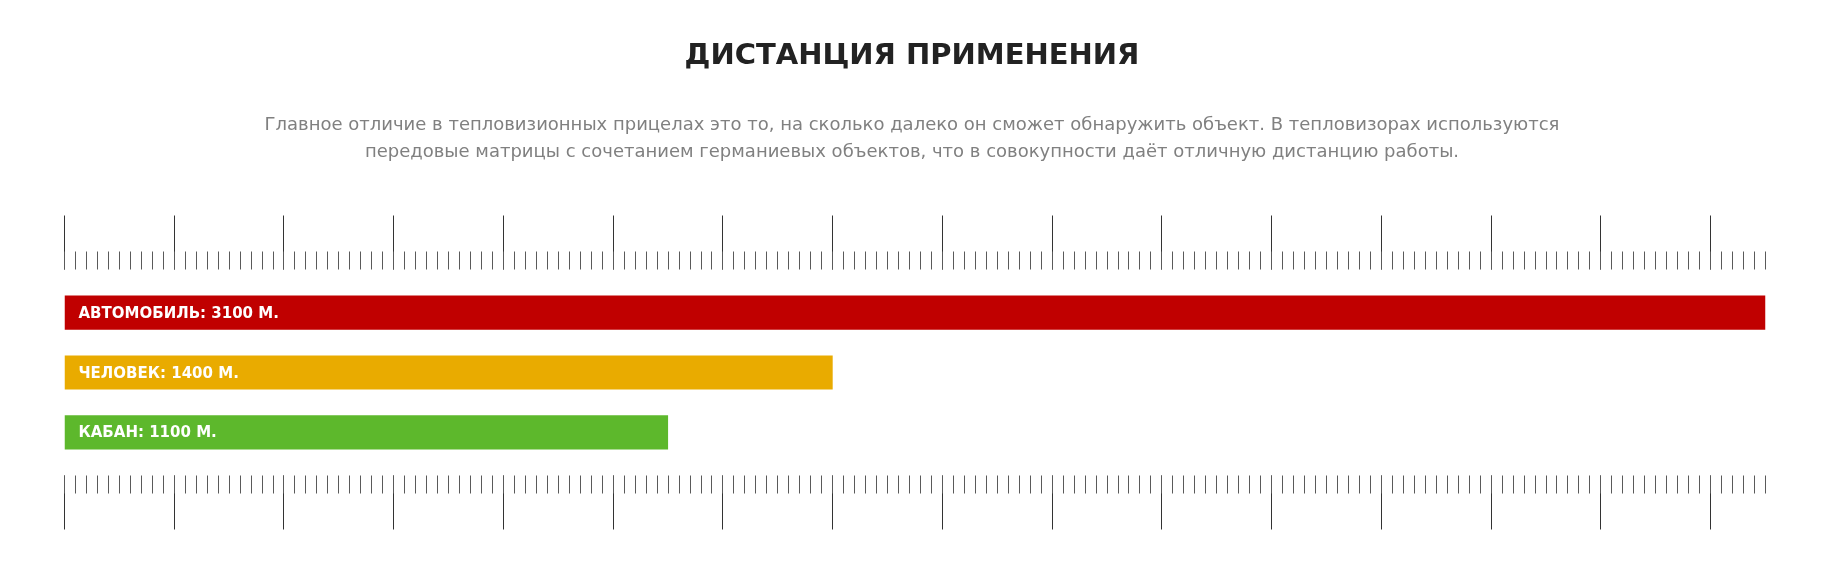 The image size is (1824, 585). What do you see at coordinates (158, 372) in the screenshot?
I see `data-label: ЧЕЛОВЕК: 1400 М.` at bounding box center [158, 372].